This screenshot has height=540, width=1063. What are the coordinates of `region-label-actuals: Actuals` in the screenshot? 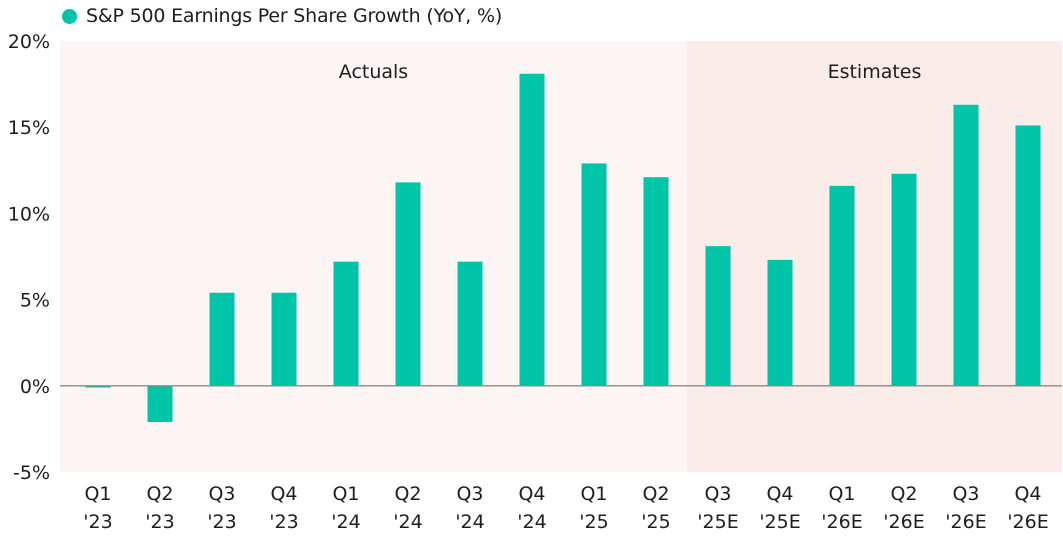 It's located at (373, 72).